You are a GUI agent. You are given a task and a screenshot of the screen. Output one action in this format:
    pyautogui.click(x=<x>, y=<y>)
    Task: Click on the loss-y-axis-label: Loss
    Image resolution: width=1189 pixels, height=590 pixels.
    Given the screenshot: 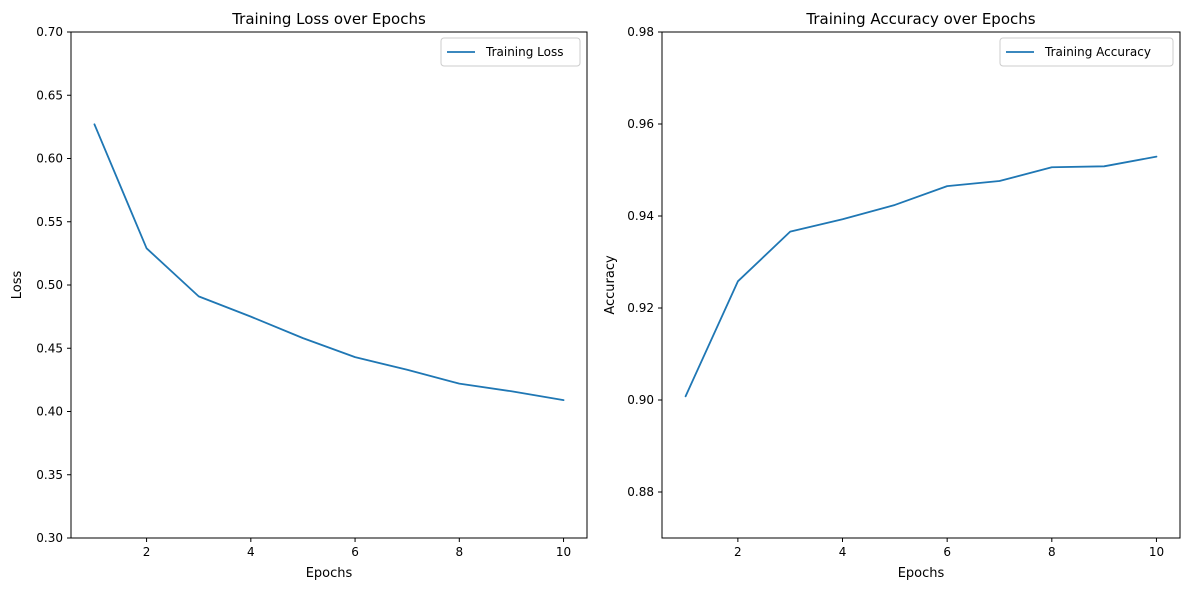 What is the action you would take?
    pyautogui.click(x=17, y=285)
    